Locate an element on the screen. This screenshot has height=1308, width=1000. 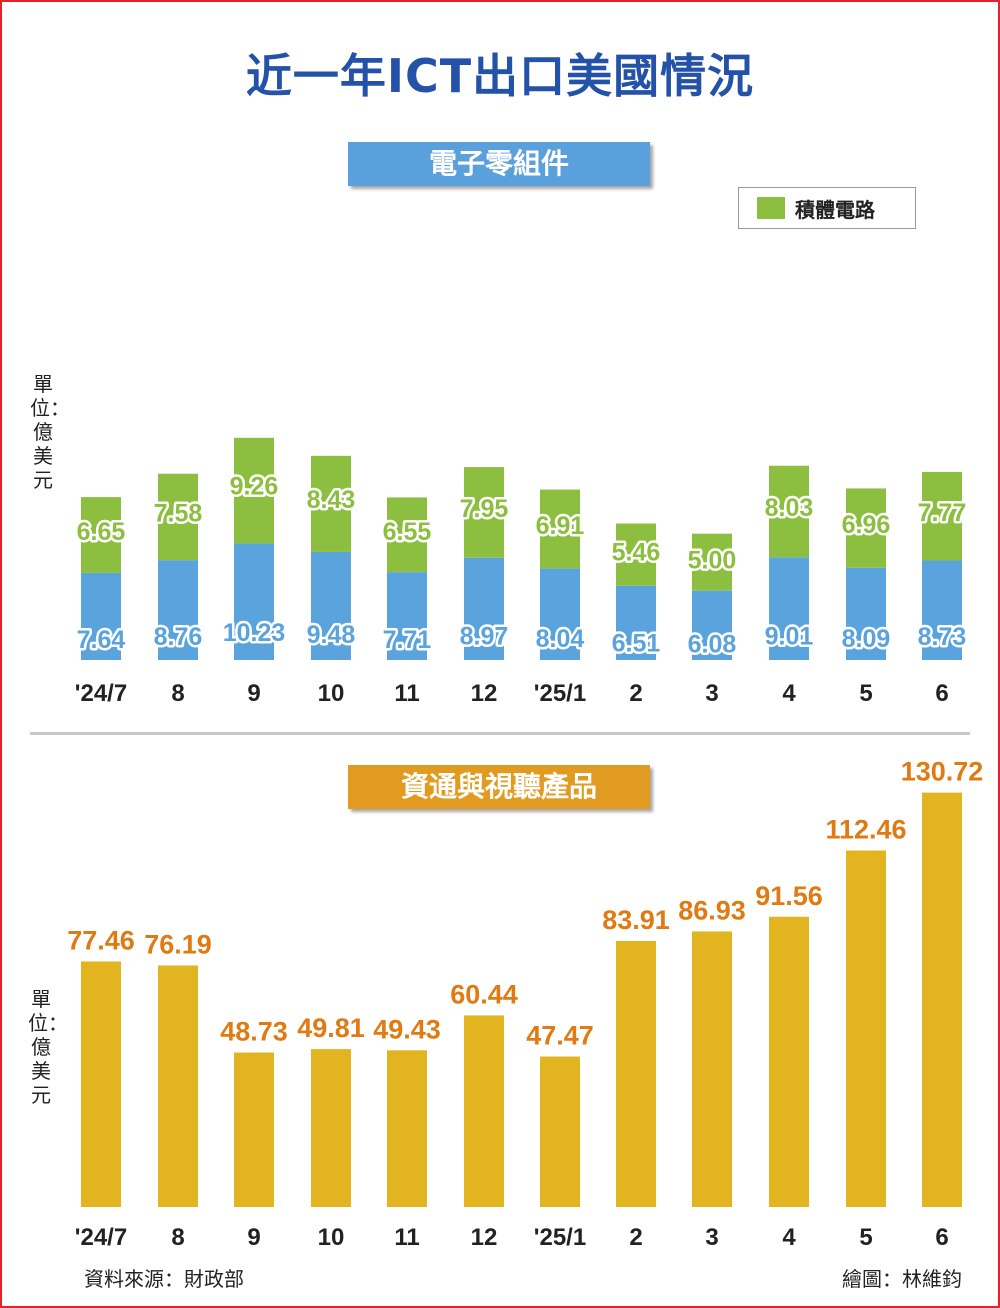
value-label-1: 76.19 is located at coordinates (178, 944).